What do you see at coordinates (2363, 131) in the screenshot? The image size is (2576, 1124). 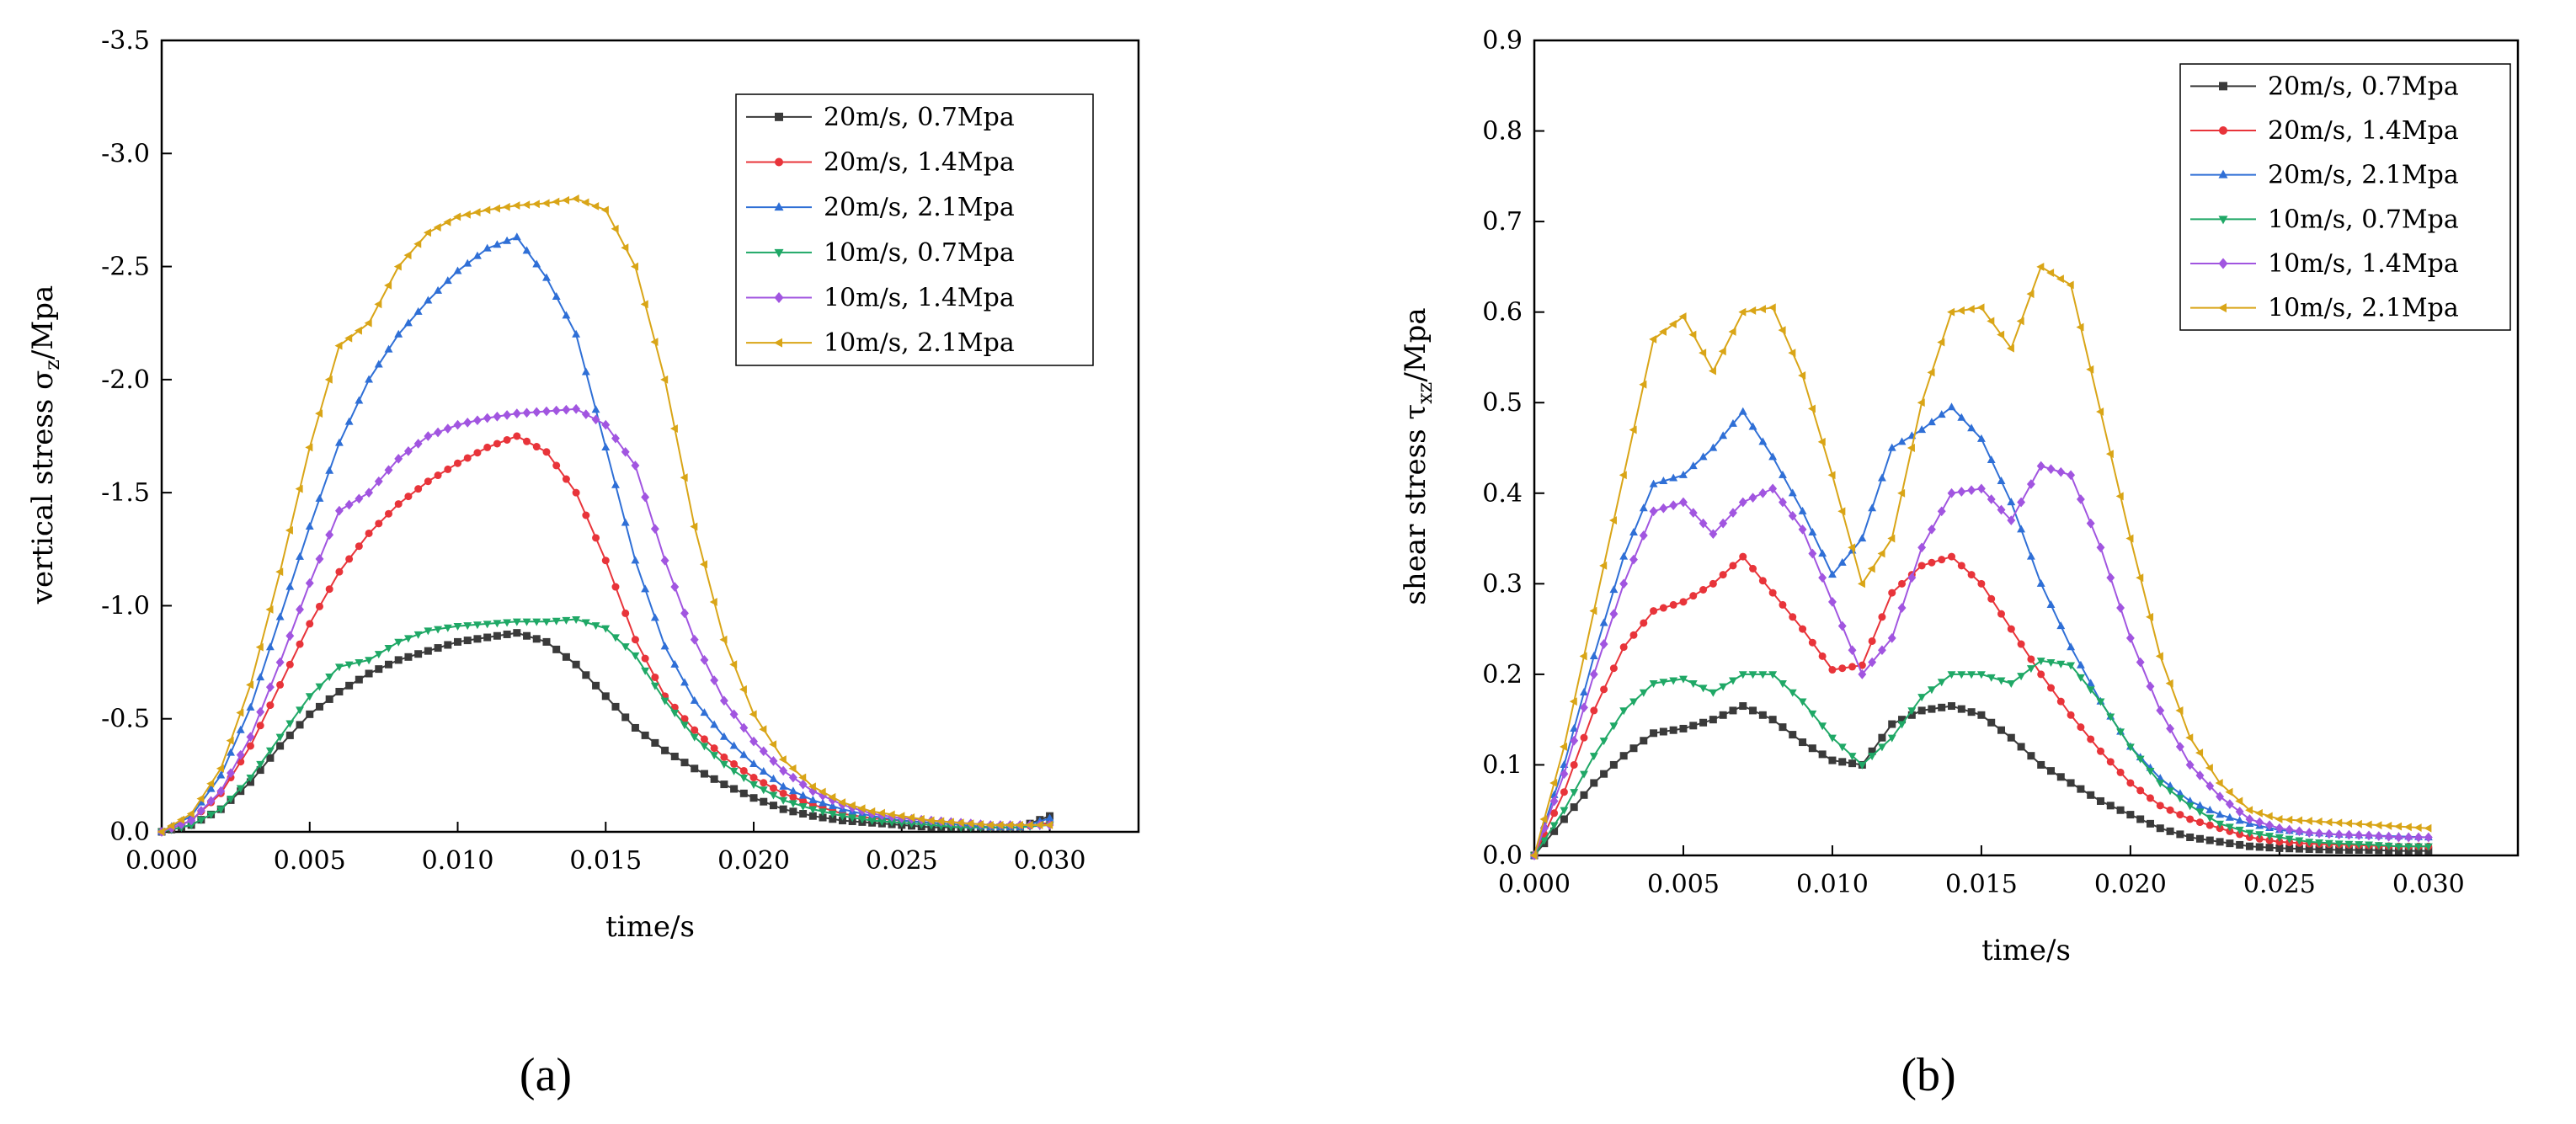 I see `legend-label: 20m/s, 1.4Mpa` at bounding box center [2363, 131].